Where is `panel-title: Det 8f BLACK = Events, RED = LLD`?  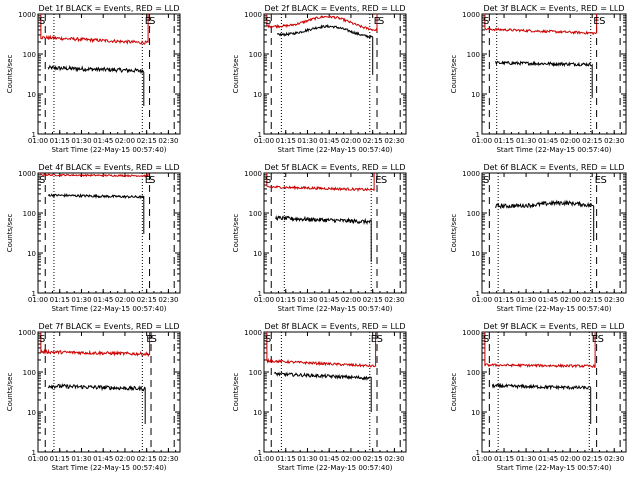
panel-title: Det 8f BLACK = Events, RED = LLD is located at coordinates (334, 326).